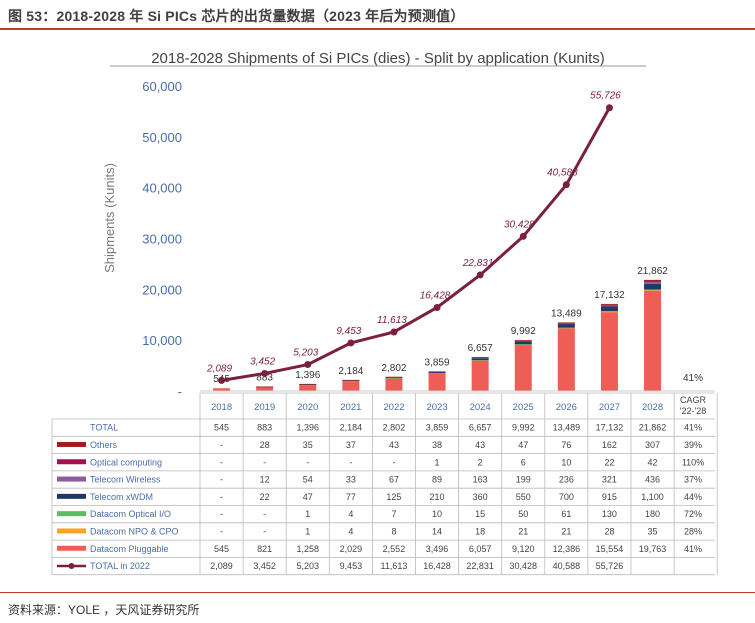 The width and height of the screenshot is (755, 623). Describe the element at coordinates (162, 137) in the screenshot. I see `y-tick-label: 50,000` at that location.